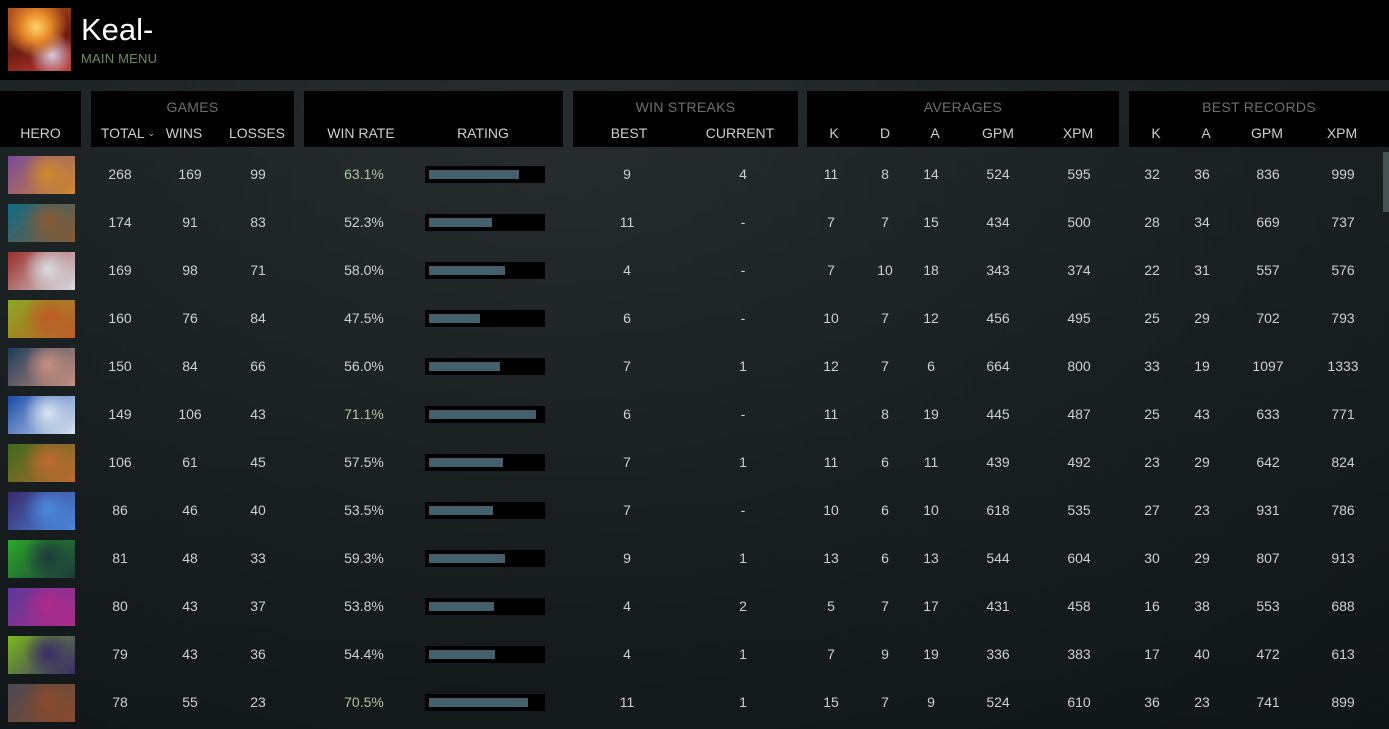 This screenshot has height=729, width=1389. What do you see at coordinates (1343, 414) in the screenshot?
I see `cell-best-xpm: 771` at bounding box center [1343, 414].